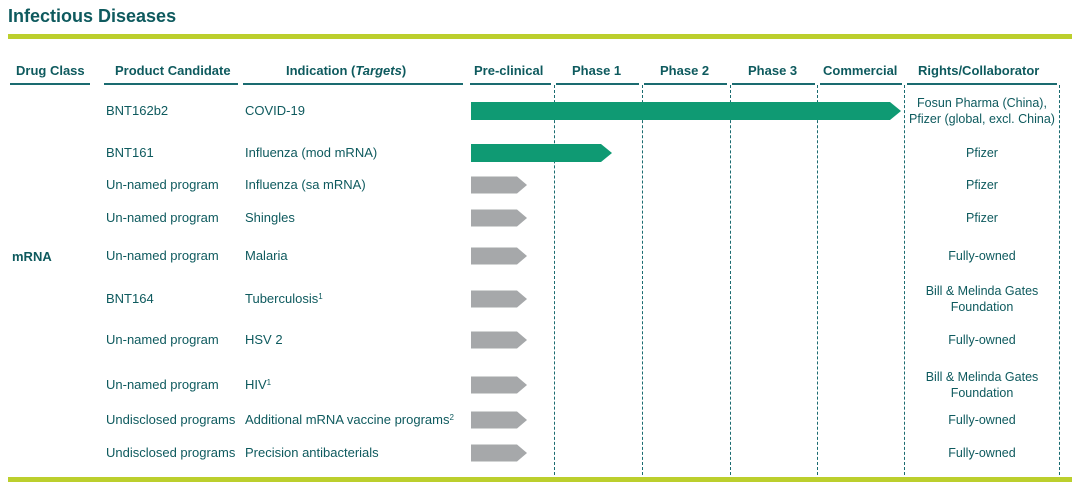  Describe the element at coordinates (130, 298) in the screenshot. I see `product-candidate: BNT164` at that location.